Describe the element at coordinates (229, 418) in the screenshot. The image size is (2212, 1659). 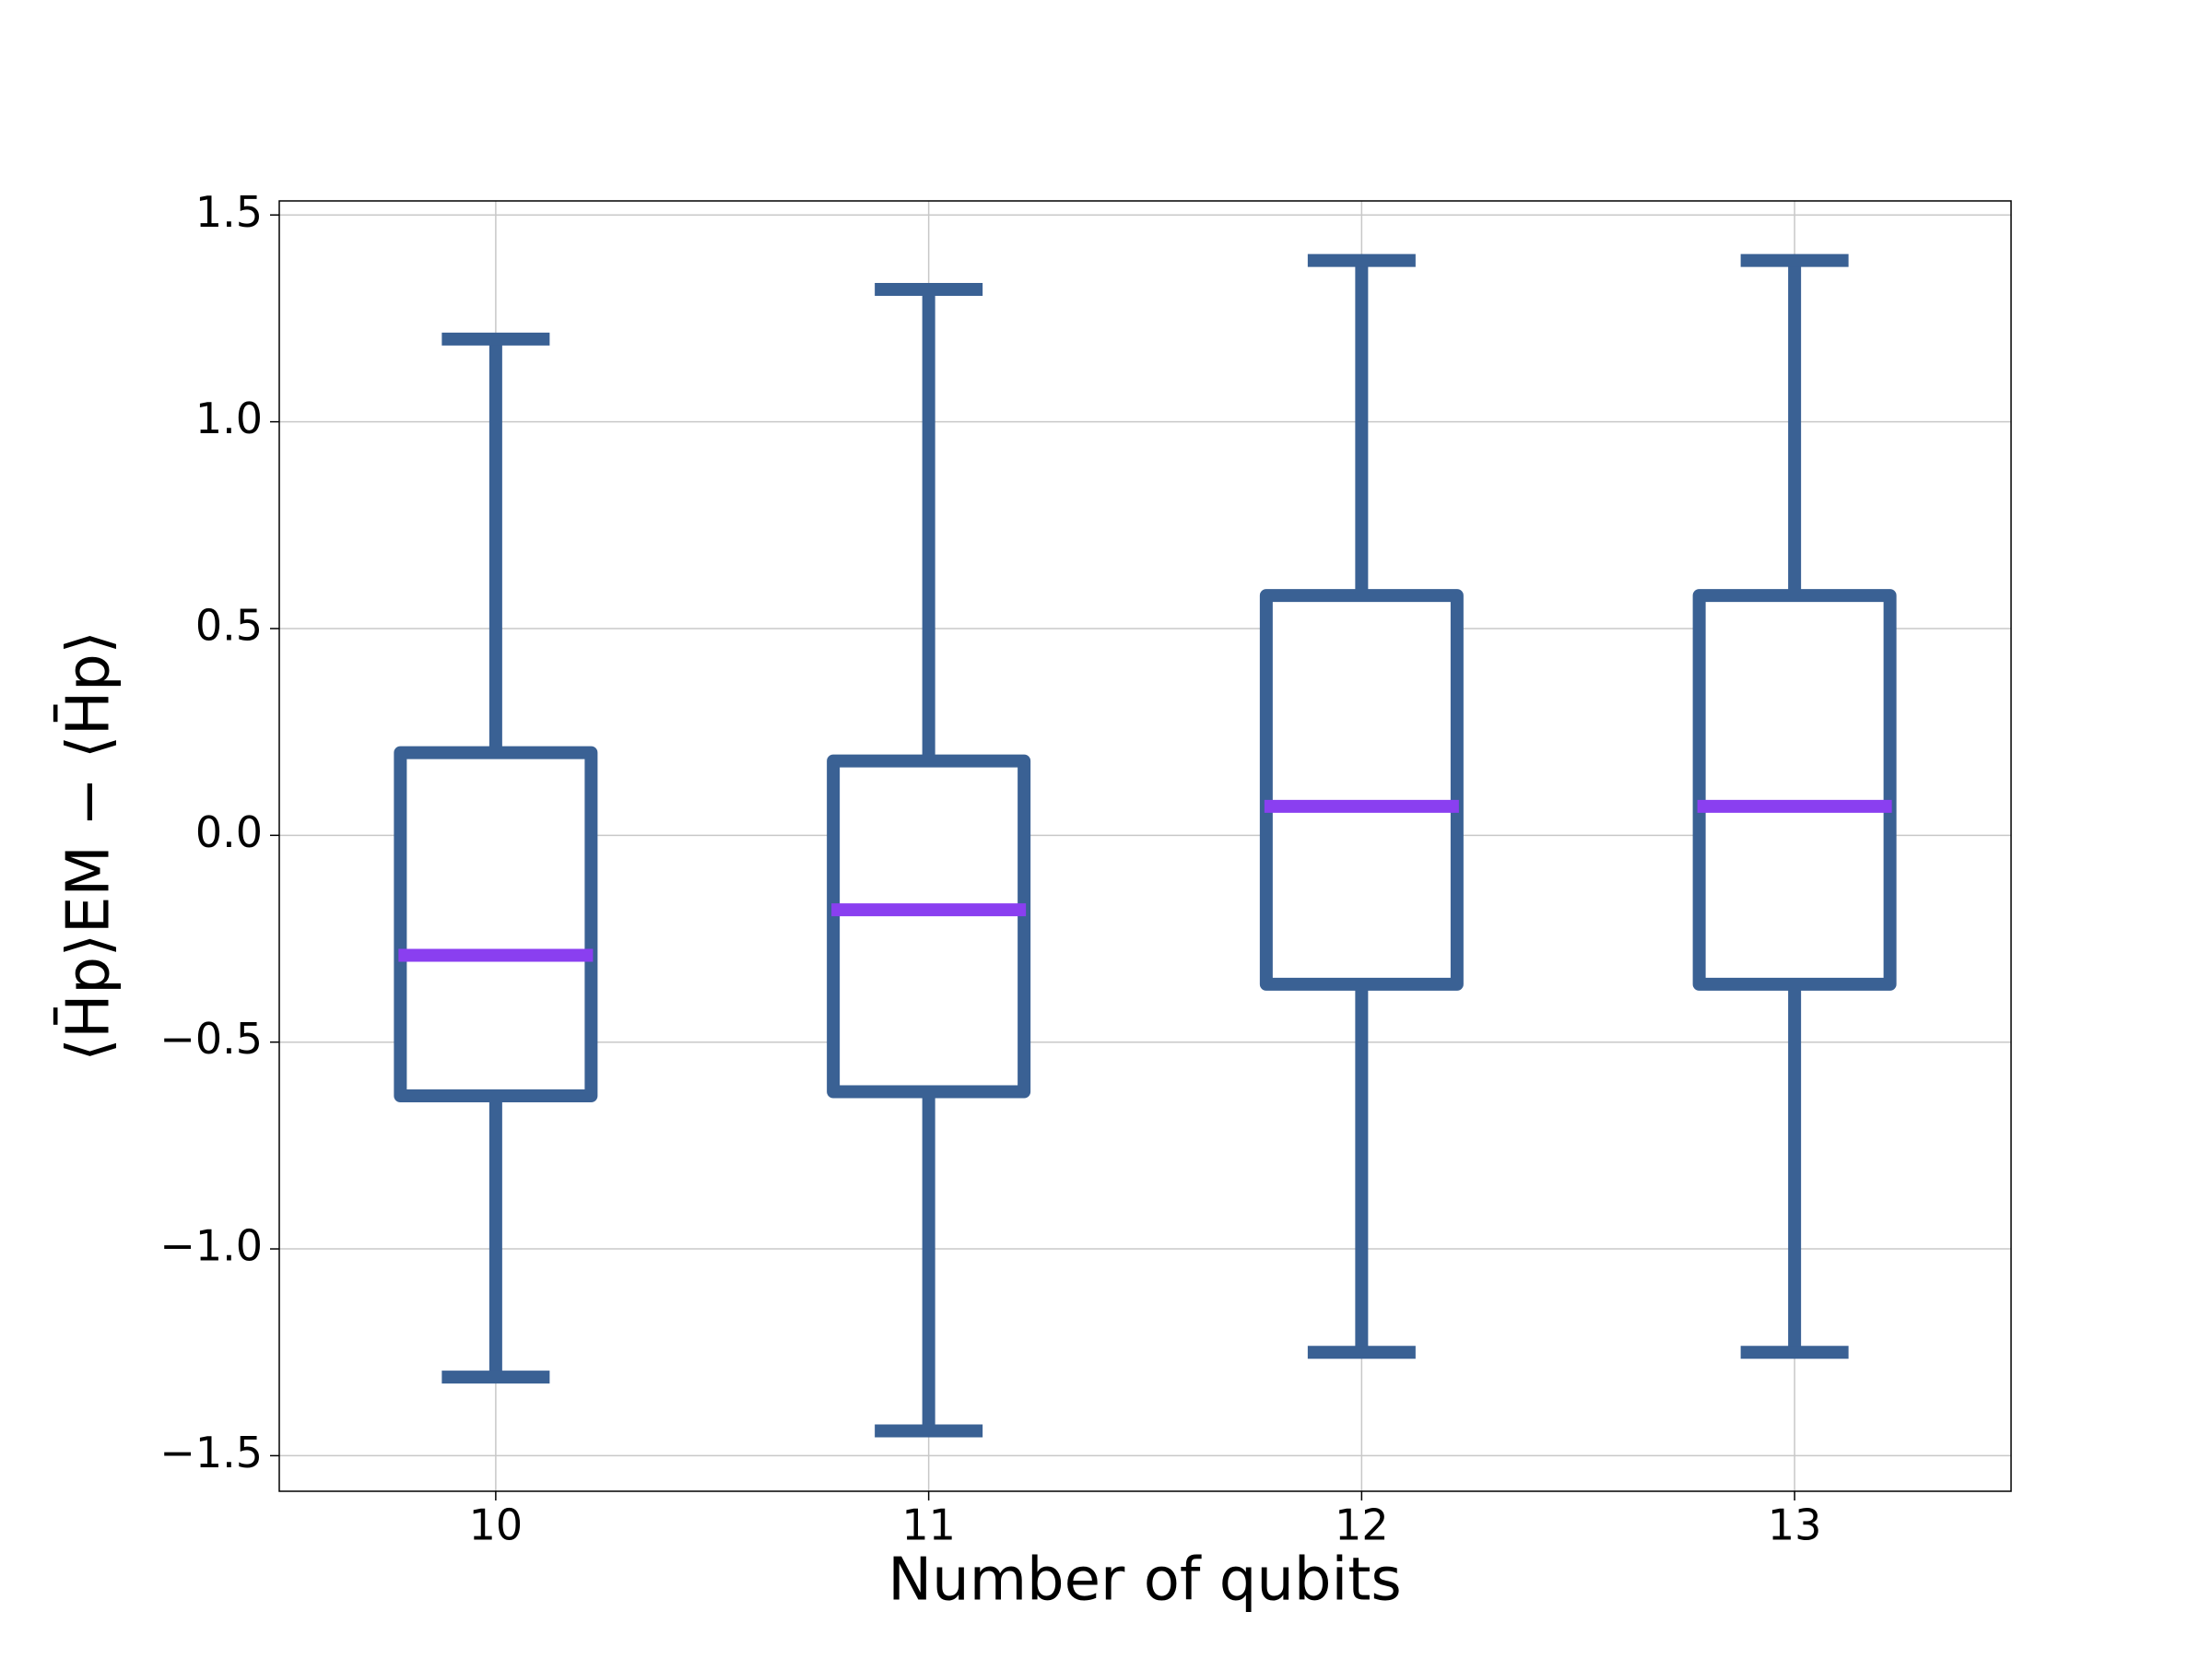
I see `y-tick-label: 1.0` at that location.